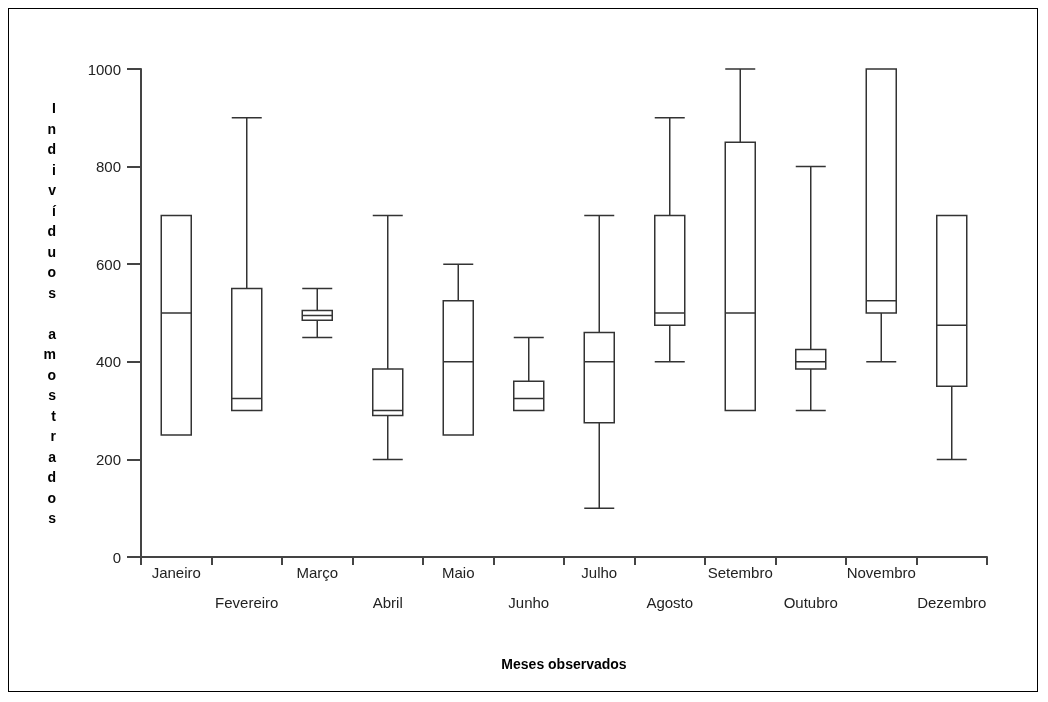 The height and width of the screenshot is (702, 1048). Describe the element at coordinates (317, 572) in the screenshot. I see `x-tick-label: Março` at that location.